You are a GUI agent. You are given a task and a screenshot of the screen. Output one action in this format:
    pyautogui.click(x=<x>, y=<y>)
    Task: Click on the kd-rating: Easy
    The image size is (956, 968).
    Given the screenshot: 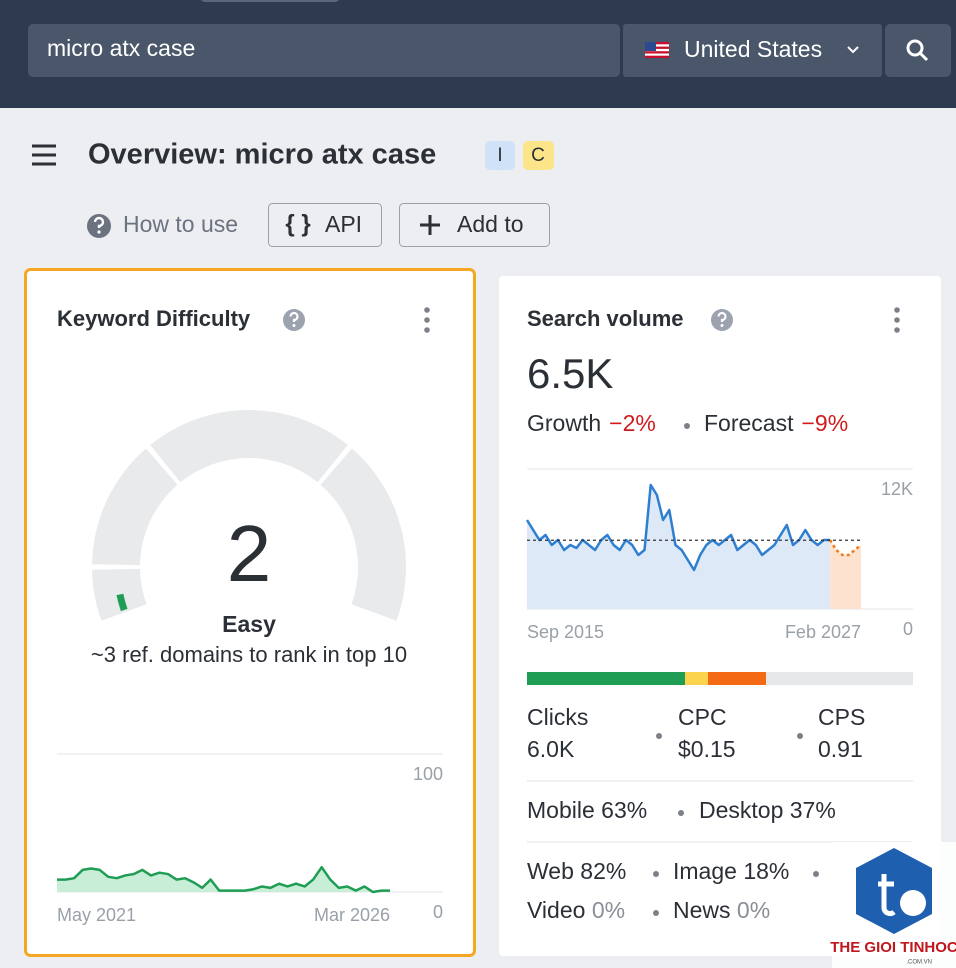 What is the action you would take?
    pyautogui.click(x=249, y=624)
    